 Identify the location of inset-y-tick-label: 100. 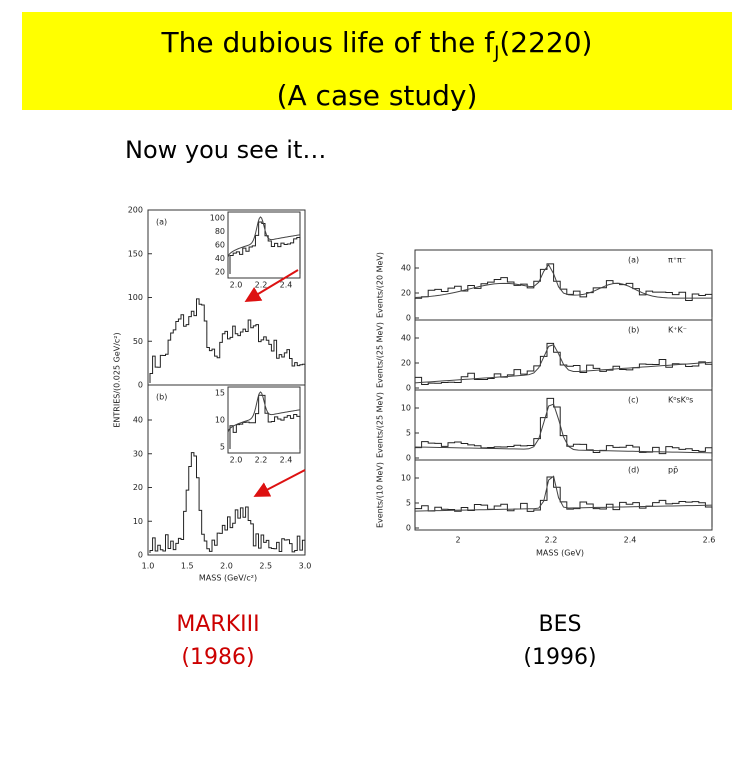
(217, 218).